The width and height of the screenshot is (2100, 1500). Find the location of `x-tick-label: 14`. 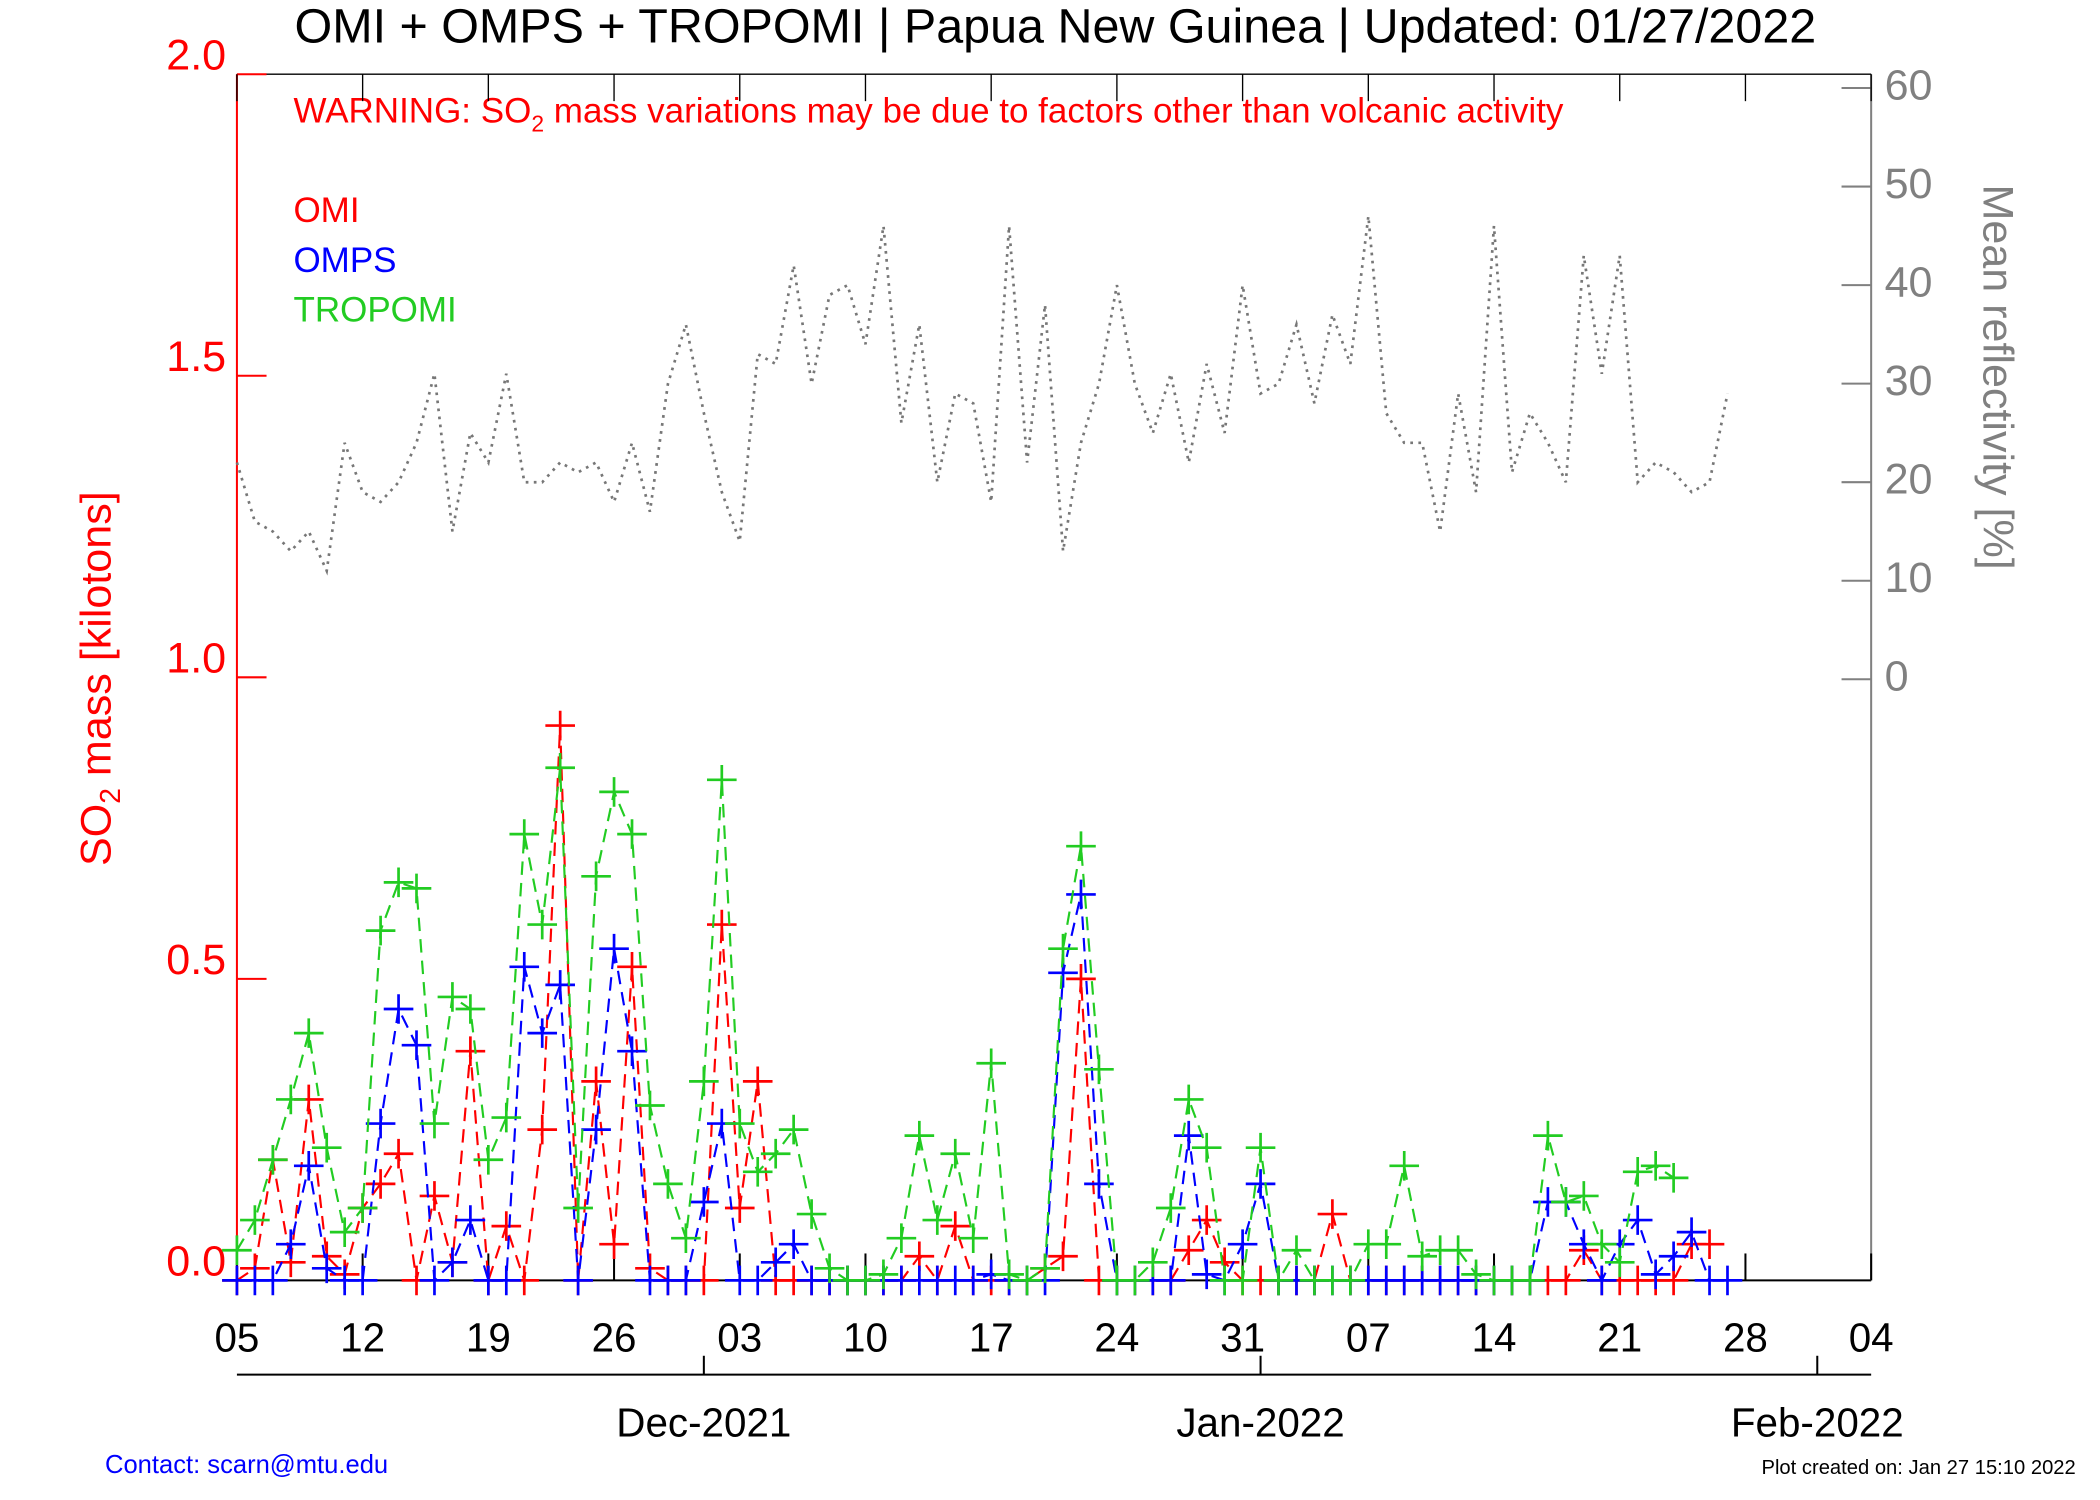

x-tick-label: 14 is located at coordinates (1494, 1338).